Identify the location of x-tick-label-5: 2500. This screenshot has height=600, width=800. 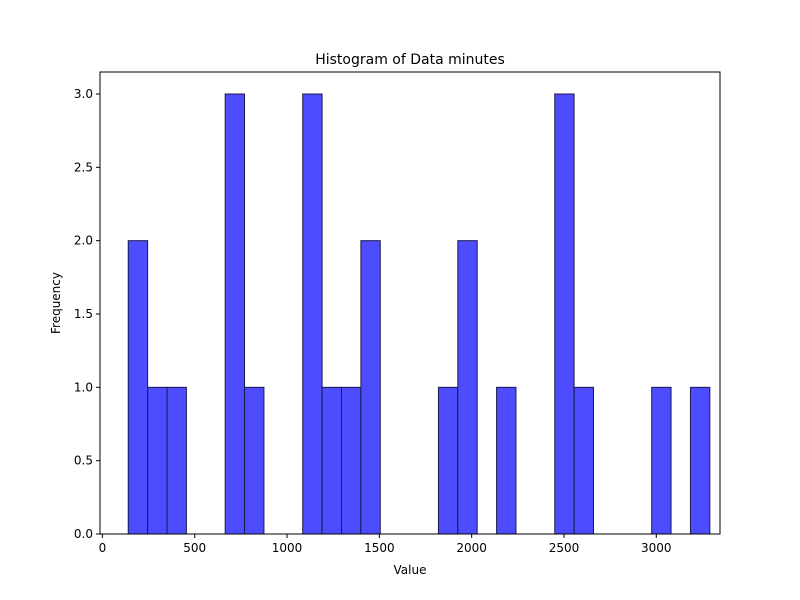
(564, 548).